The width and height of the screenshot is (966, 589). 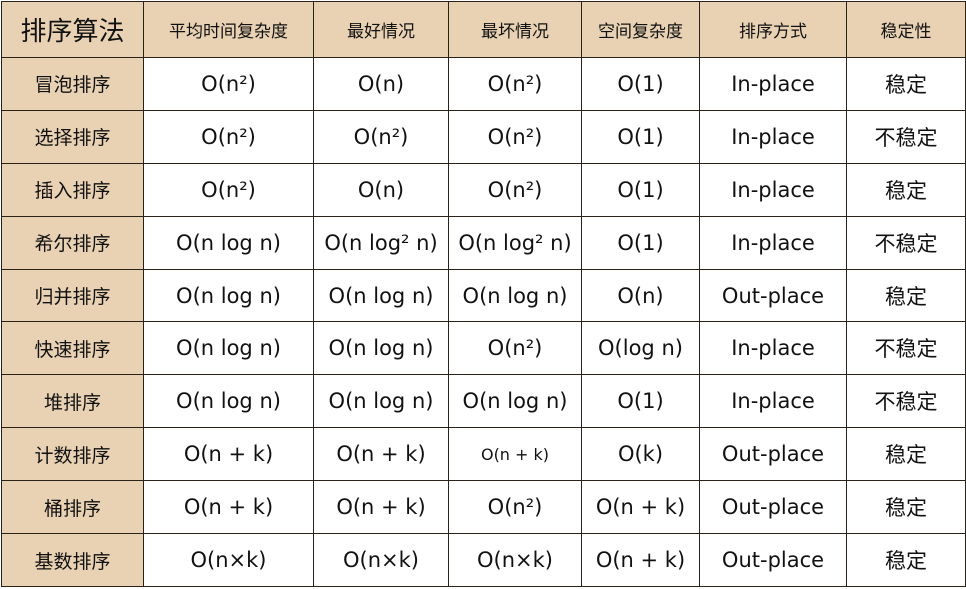 What do you see at coordinates (773, 29) in the screenshot?
I see `column-header: 排序方式` at bounding box center [773, 29].